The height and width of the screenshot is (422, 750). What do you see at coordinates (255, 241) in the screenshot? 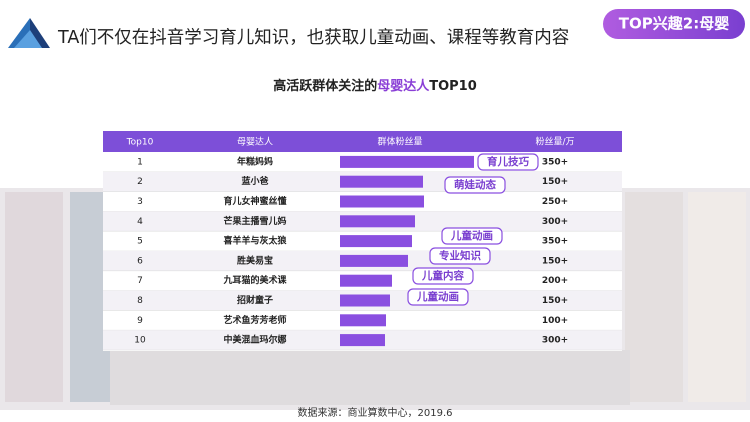
I see `name: 喜羊羊与灰太狼` at bounding box center [255, 241].